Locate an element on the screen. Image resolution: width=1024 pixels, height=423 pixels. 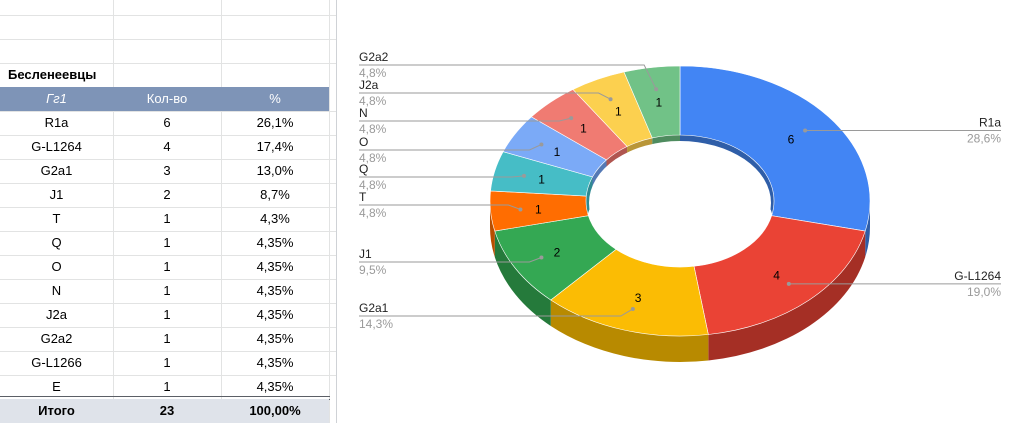
leader-line-Q is located at coordinates (442, 176).